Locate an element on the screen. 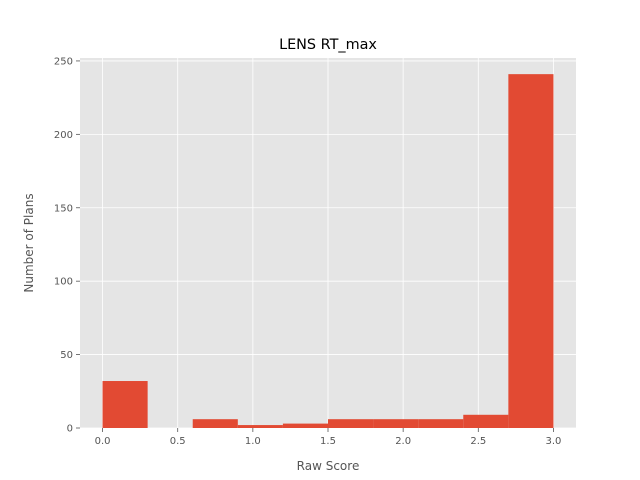 The image size is (640, 480). x-tick-label: 2.0 is located at coordinates (403, 441).